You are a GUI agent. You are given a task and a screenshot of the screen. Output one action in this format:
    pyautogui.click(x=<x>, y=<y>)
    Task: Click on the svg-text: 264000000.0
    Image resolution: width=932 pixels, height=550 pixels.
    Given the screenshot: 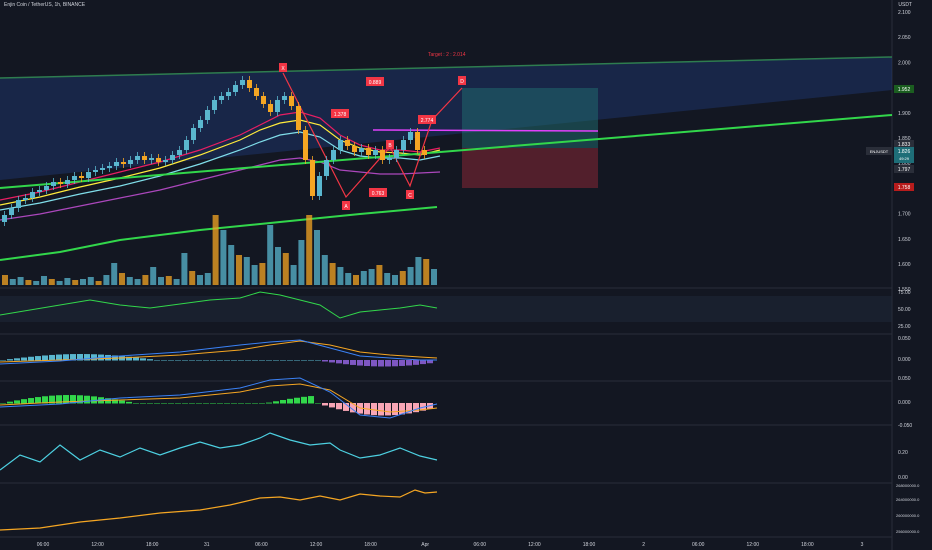 What is the action you would take?
    pyautogui.click(x=908, y=499)
    